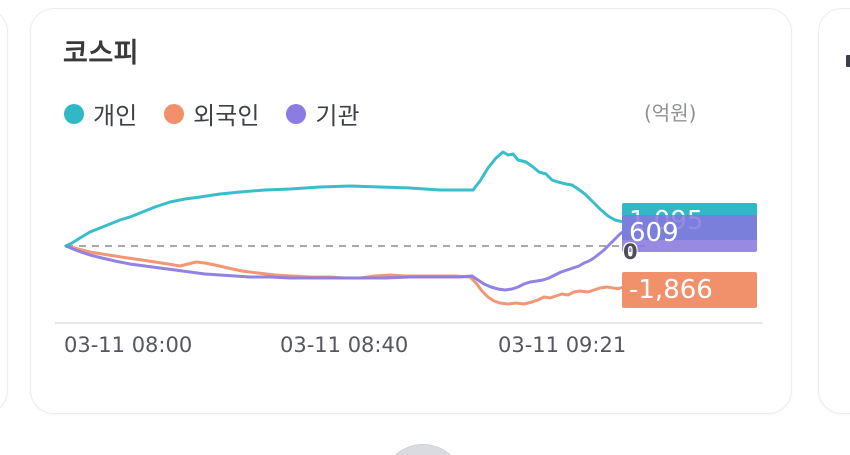  Describe the element at coordinates (226, 116) in the screenshot. I see `legend-item-label: 외국인` at that location.